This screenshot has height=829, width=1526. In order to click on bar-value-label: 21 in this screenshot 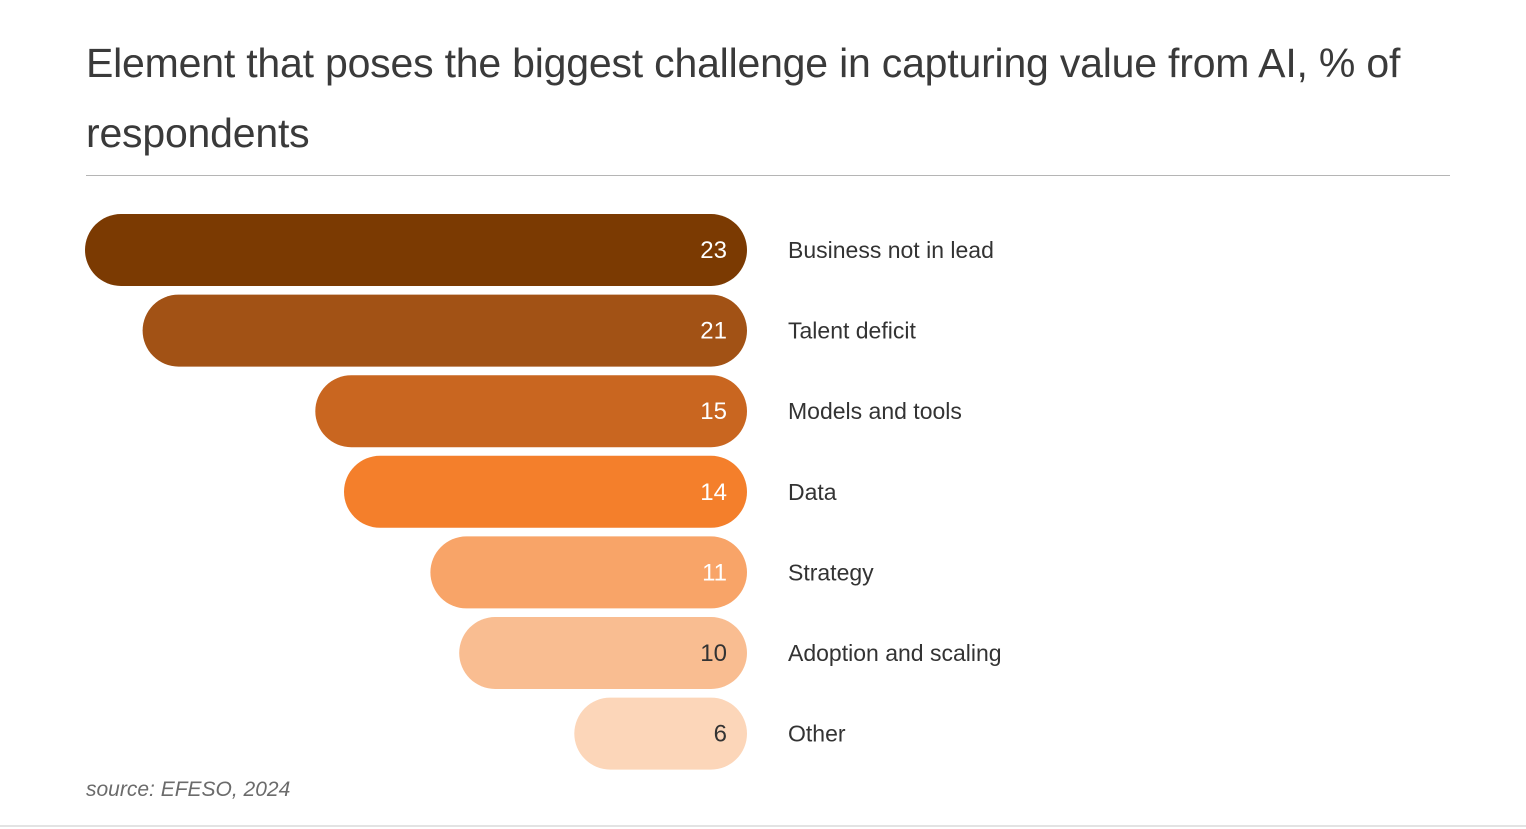, I will do `click(713, 331)`.